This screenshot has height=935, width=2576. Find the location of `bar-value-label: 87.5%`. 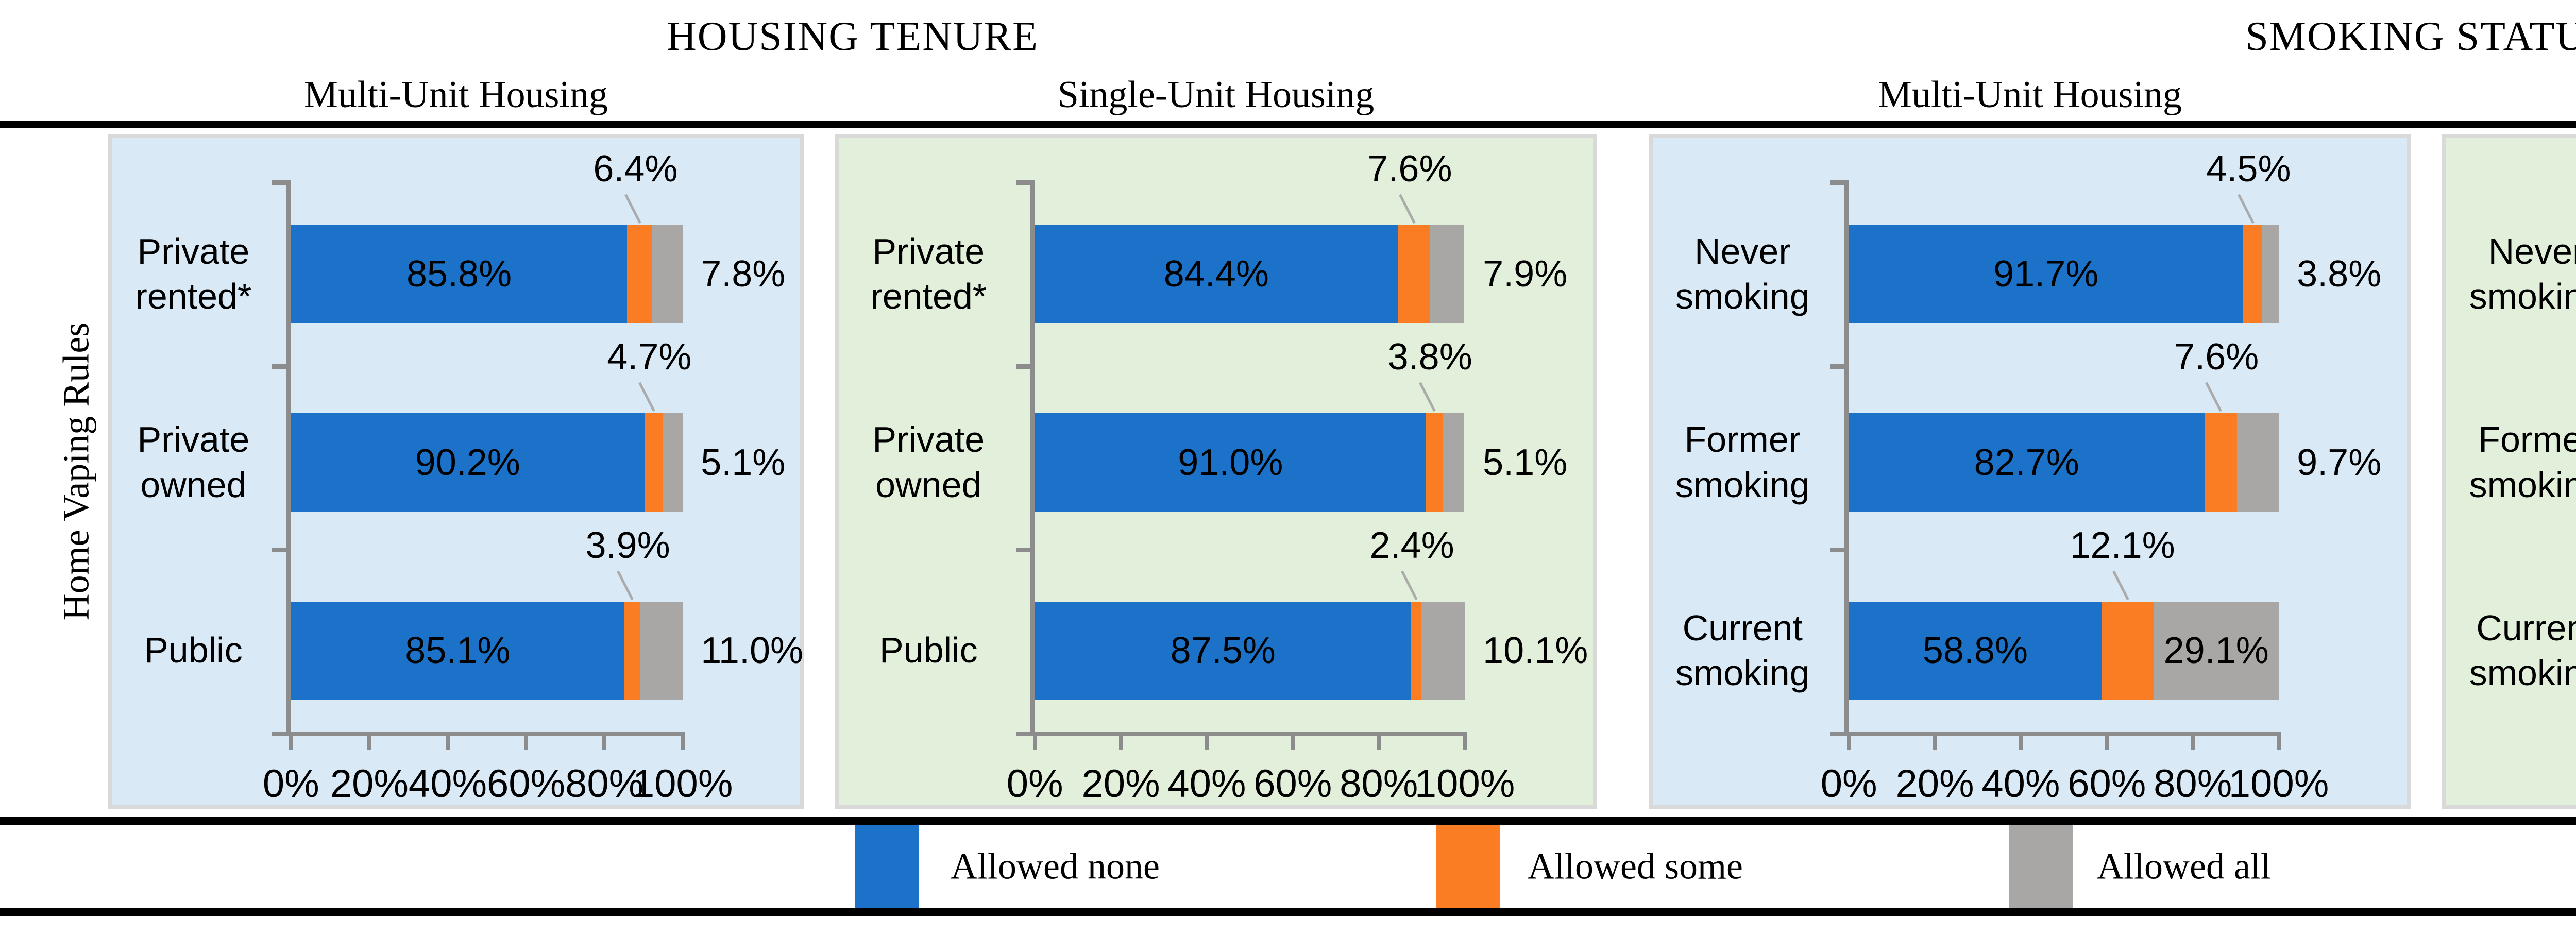

bar-value-label: 87.5% is located at coordinates (1223, 651).